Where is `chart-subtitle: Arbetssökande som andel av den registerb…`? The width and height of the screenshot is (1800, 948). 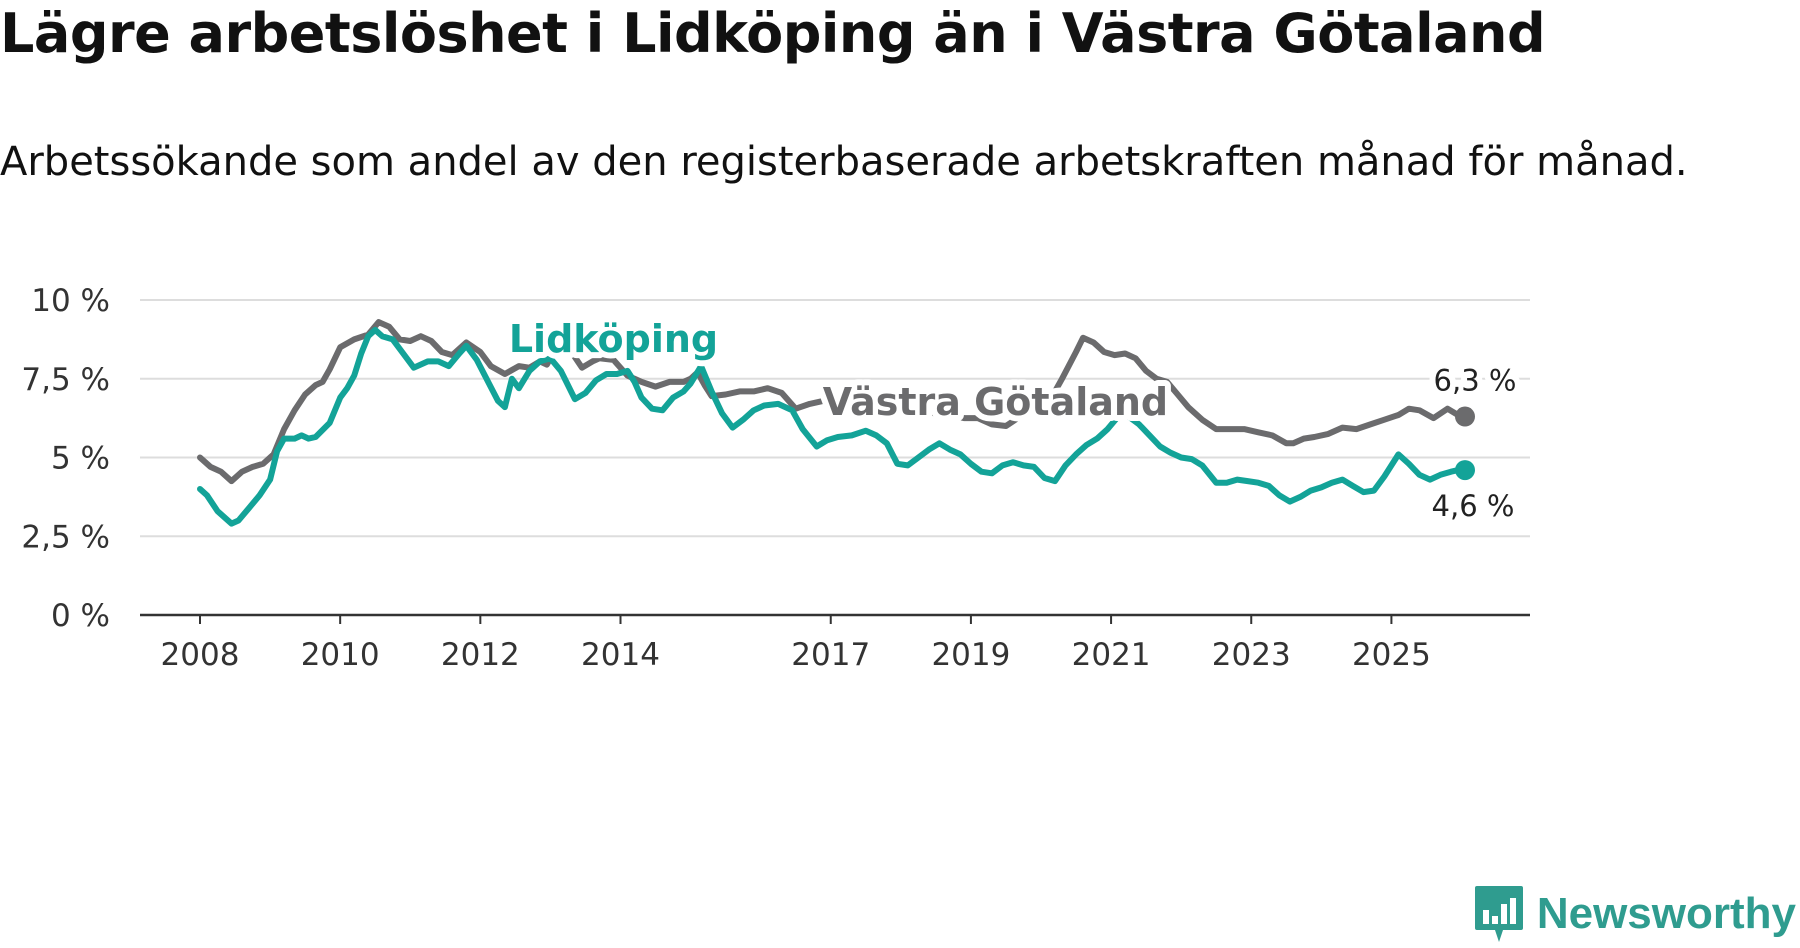
chart-subtitle: Arbetssökande som andel av den registerb… is located at coordinates (844, 162).